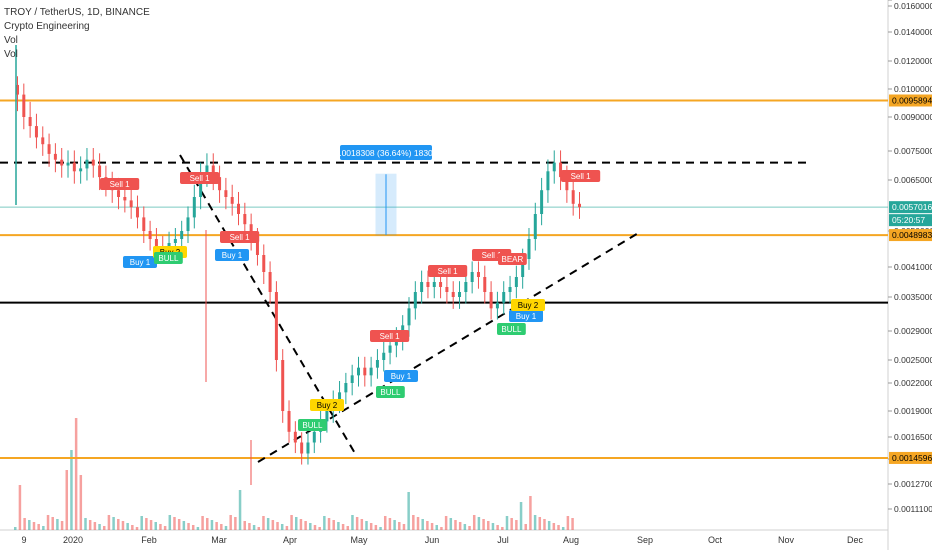 This screenshot has width=932, height=550. Describe the element at coordinates (47, 26) in the screenshot. I see `indicator-name: Crypto Engineering` at that location.